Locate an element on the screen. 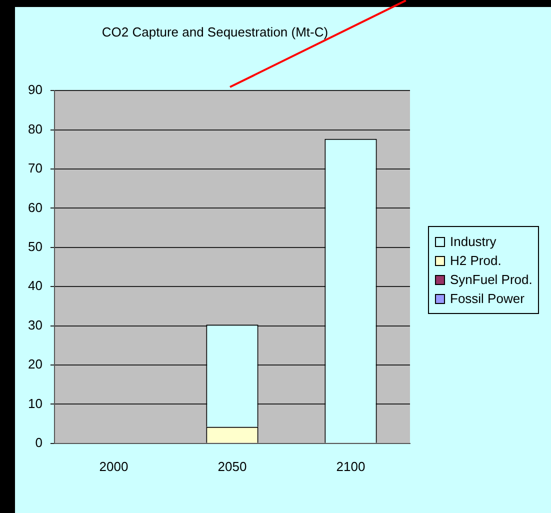 The width and height of the screenshot is (551, 513). y-tick-label: 0 is located at coordinates (38, 442).